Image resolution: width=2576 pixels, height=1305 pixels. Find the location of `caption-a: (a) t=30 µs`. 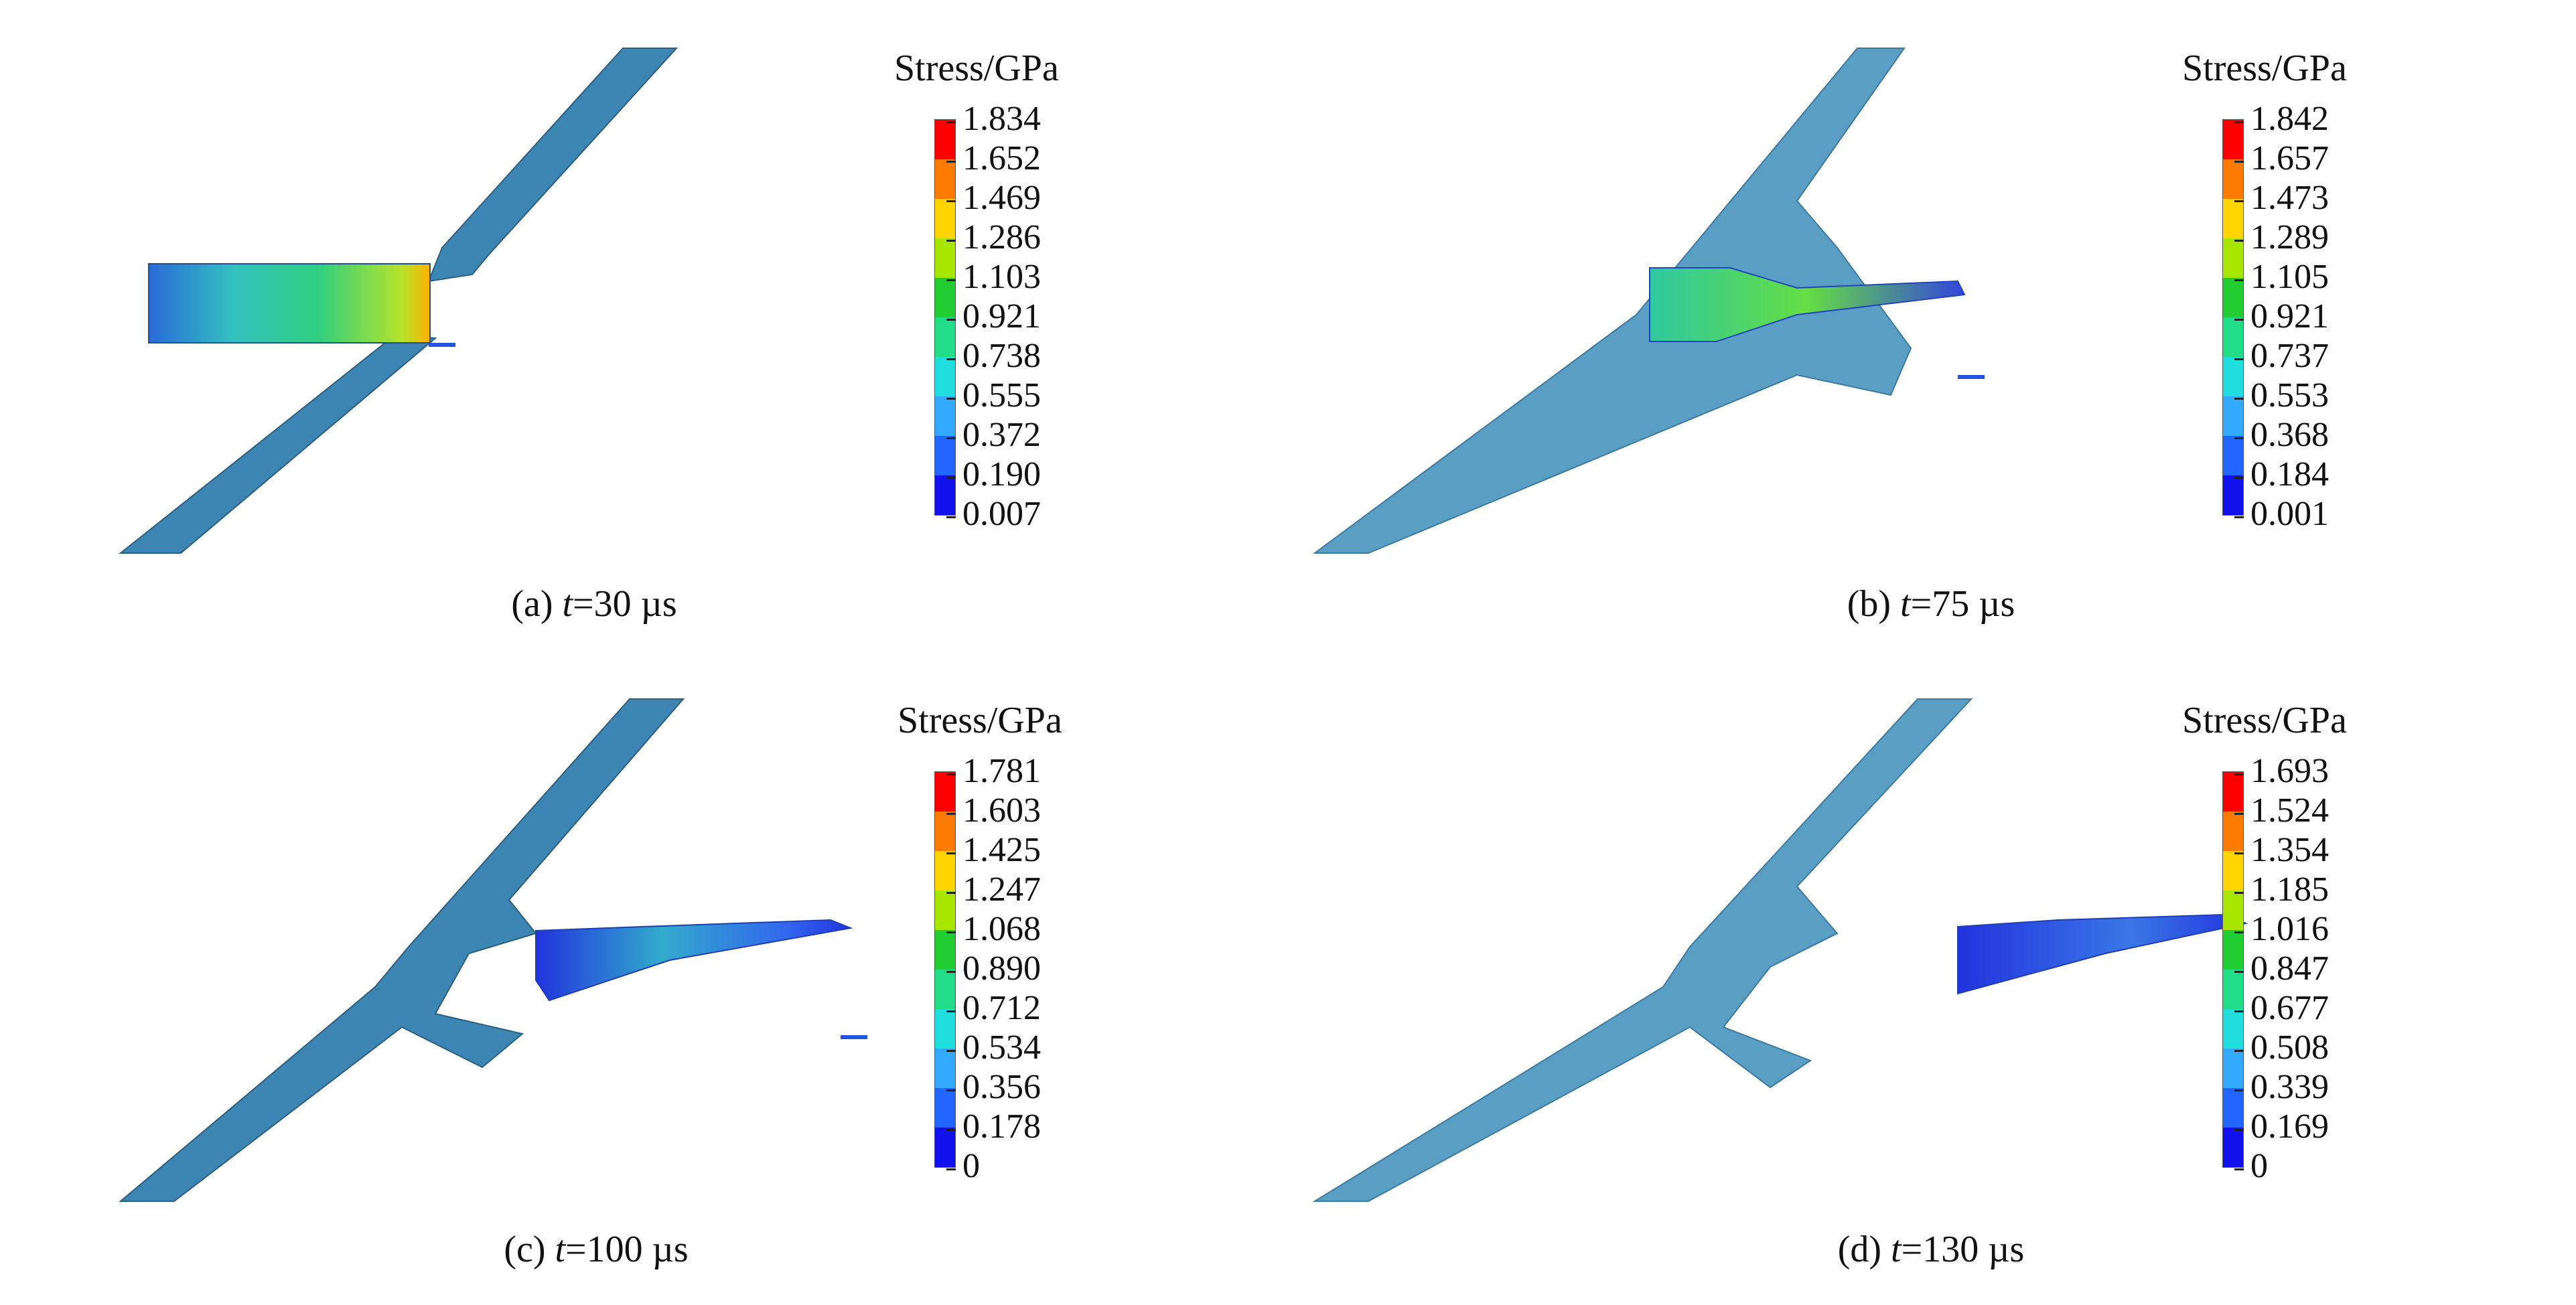

caption-a: (a) t=30 µs is located at coordinates (594, 604).